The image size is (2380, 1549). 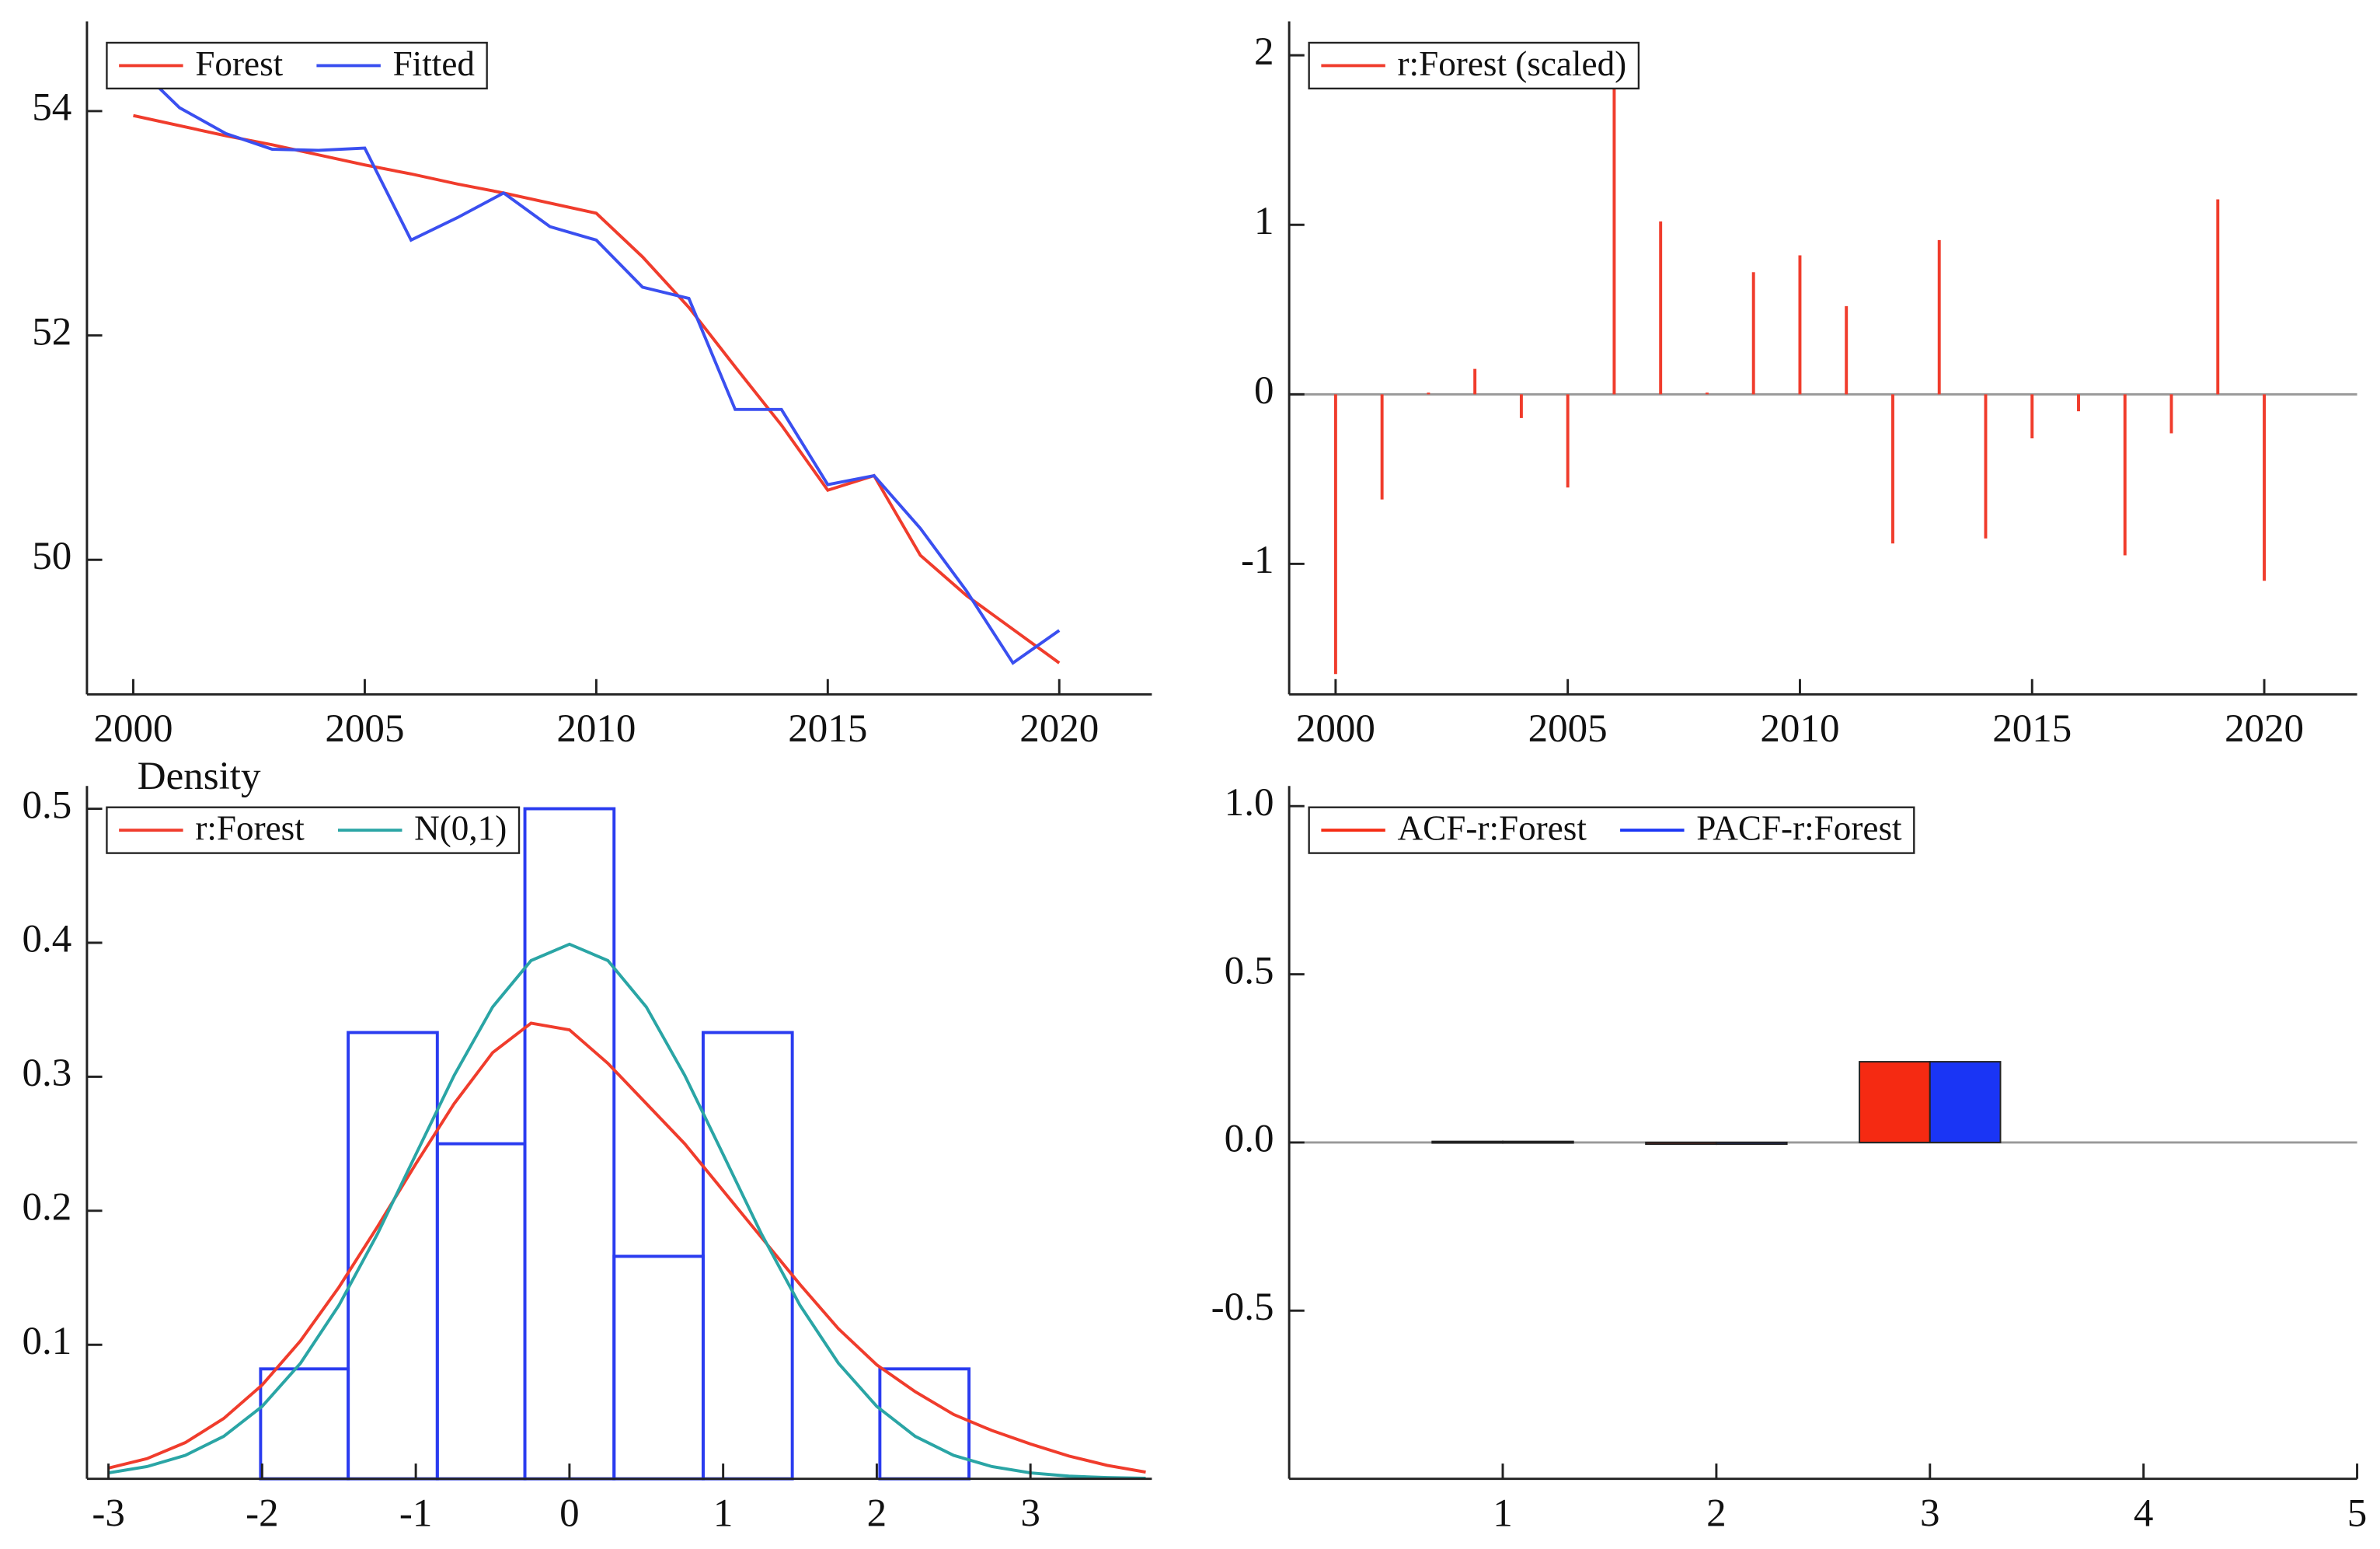 I want to click on y-tick-label: 2, so click(x=1264, y=52).